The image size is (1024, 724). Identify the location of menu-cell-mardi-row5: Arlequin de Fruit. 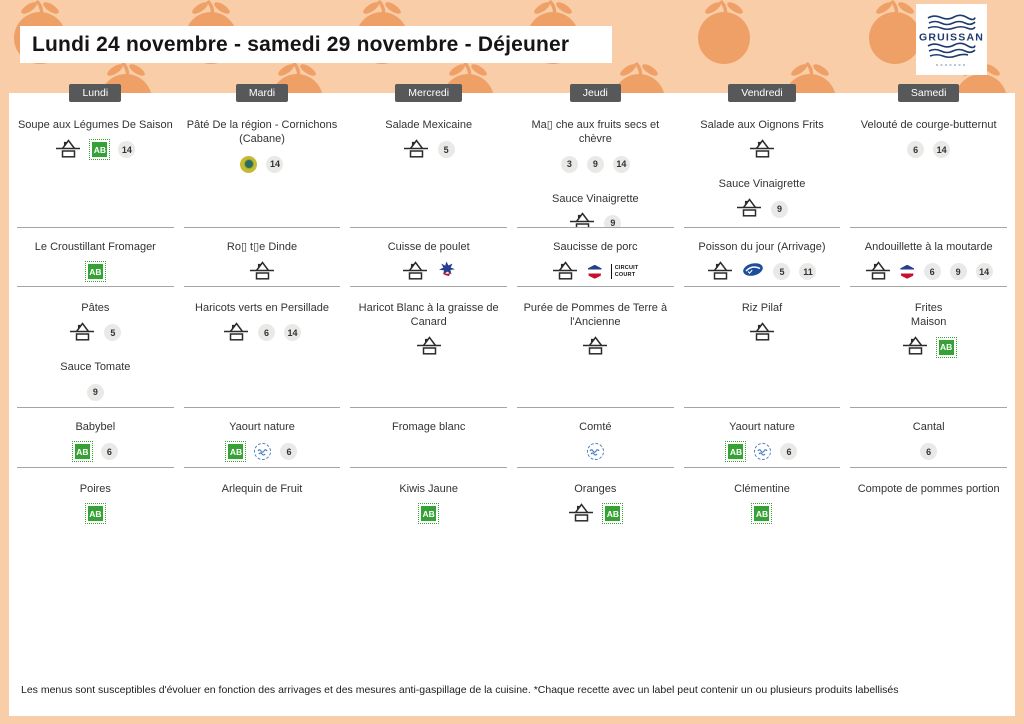
(262, 514).